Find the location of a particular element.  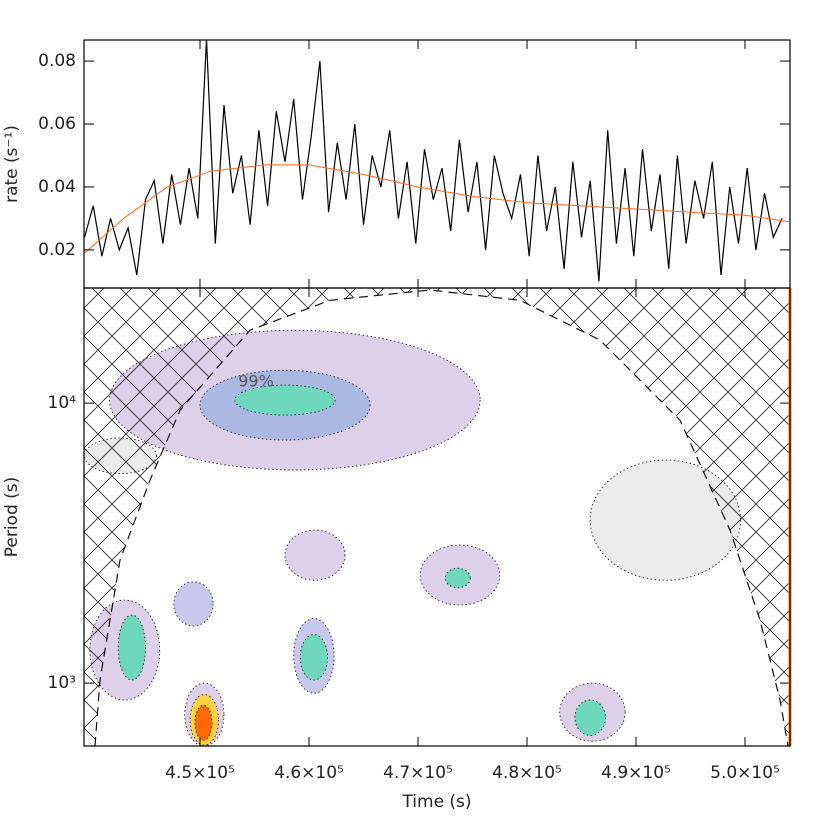

series-line is located at coordinates (436, 209).